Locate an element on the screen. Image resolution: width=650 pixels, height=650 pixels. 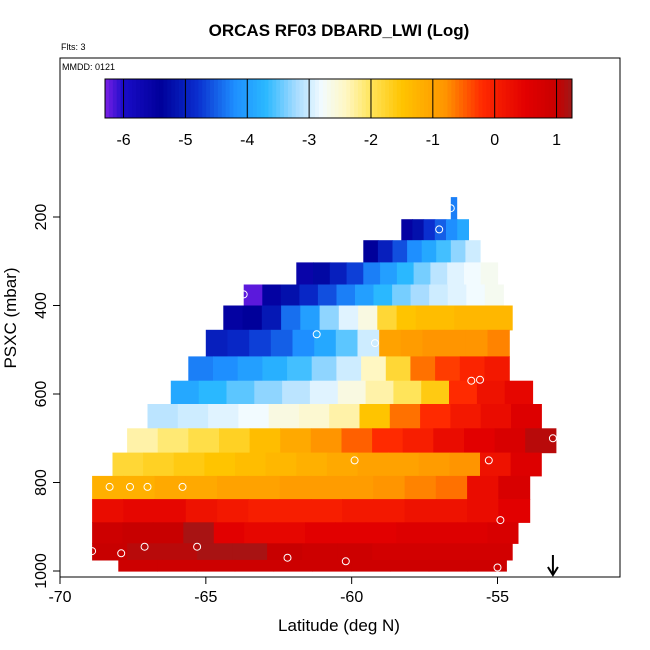
colorbar: -6 -5 -4 -3 -2 -1 0 1 is located at coordinates (338, 113).